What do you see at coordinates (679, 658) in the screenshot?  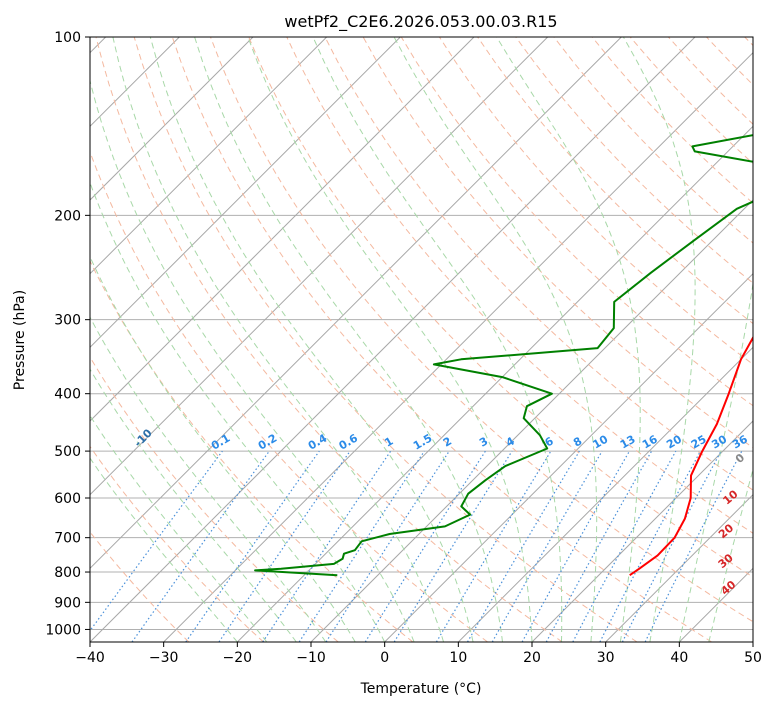 I see `x-tick-label: 40` at bounding box center [679, 658].